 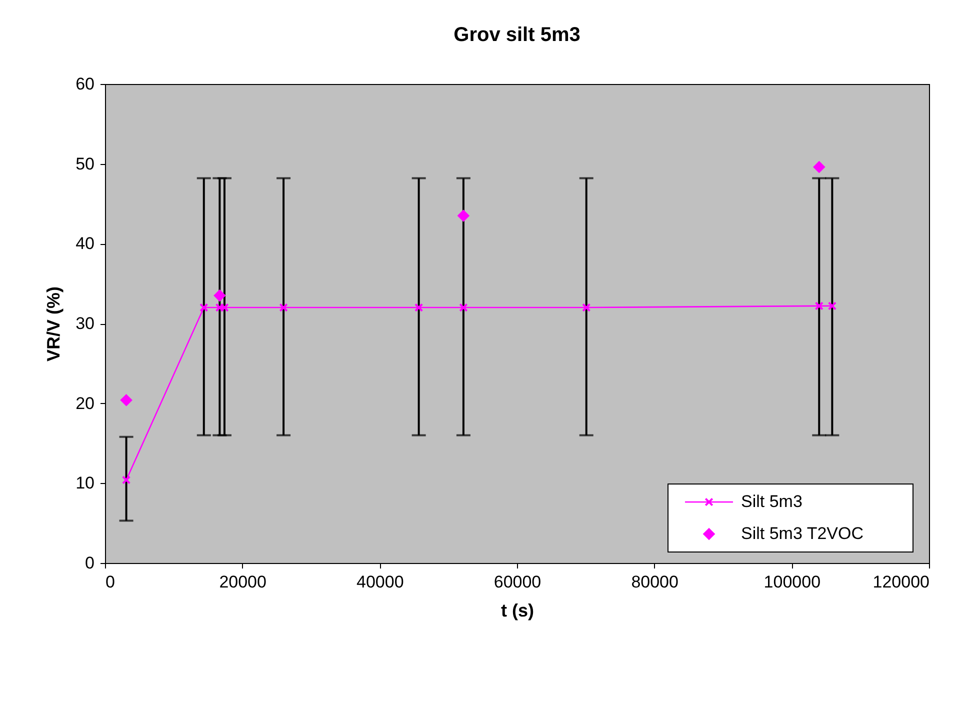 I want to click on chart-title: Grov silt 5m3, so click(x=517, y=35).